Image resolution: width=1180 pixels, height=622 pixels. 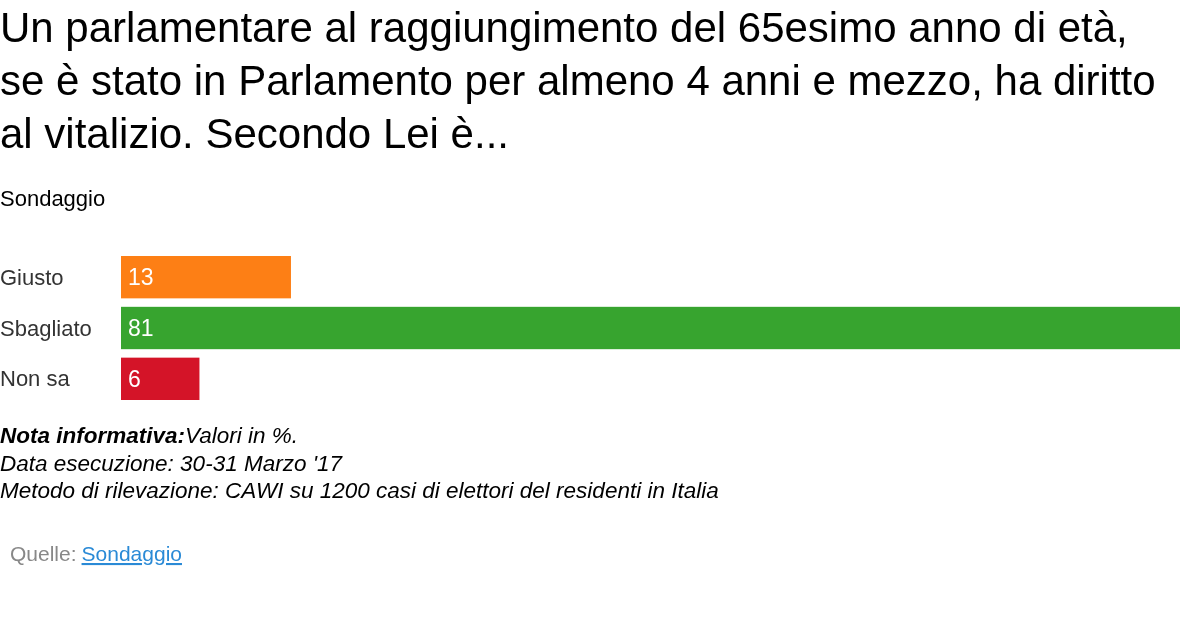 I want to click on y-tick-label: Giusto, so click(x=32, y=277).